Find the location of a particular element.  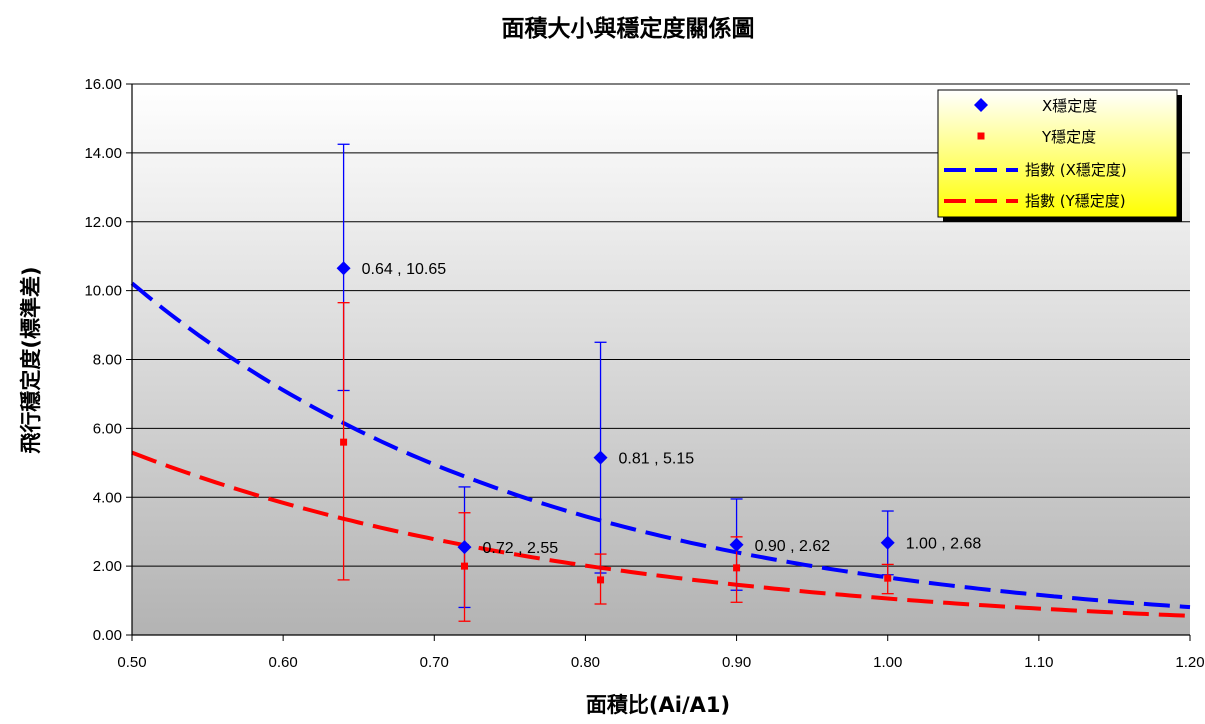

data-label-x-3: 0.90 , 2.62 is located at coordinates (793, 546).